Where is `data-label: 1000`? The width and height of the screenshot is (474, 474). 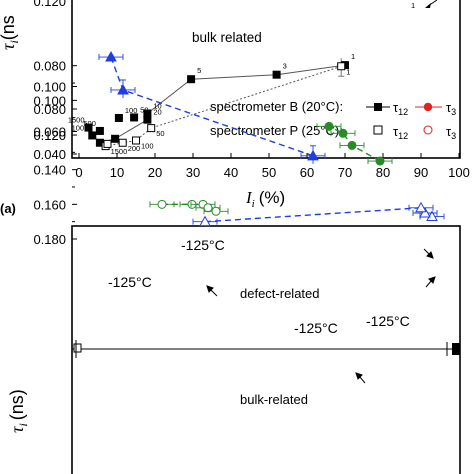 data-label: 1000 is located at coordinates (80, 127).